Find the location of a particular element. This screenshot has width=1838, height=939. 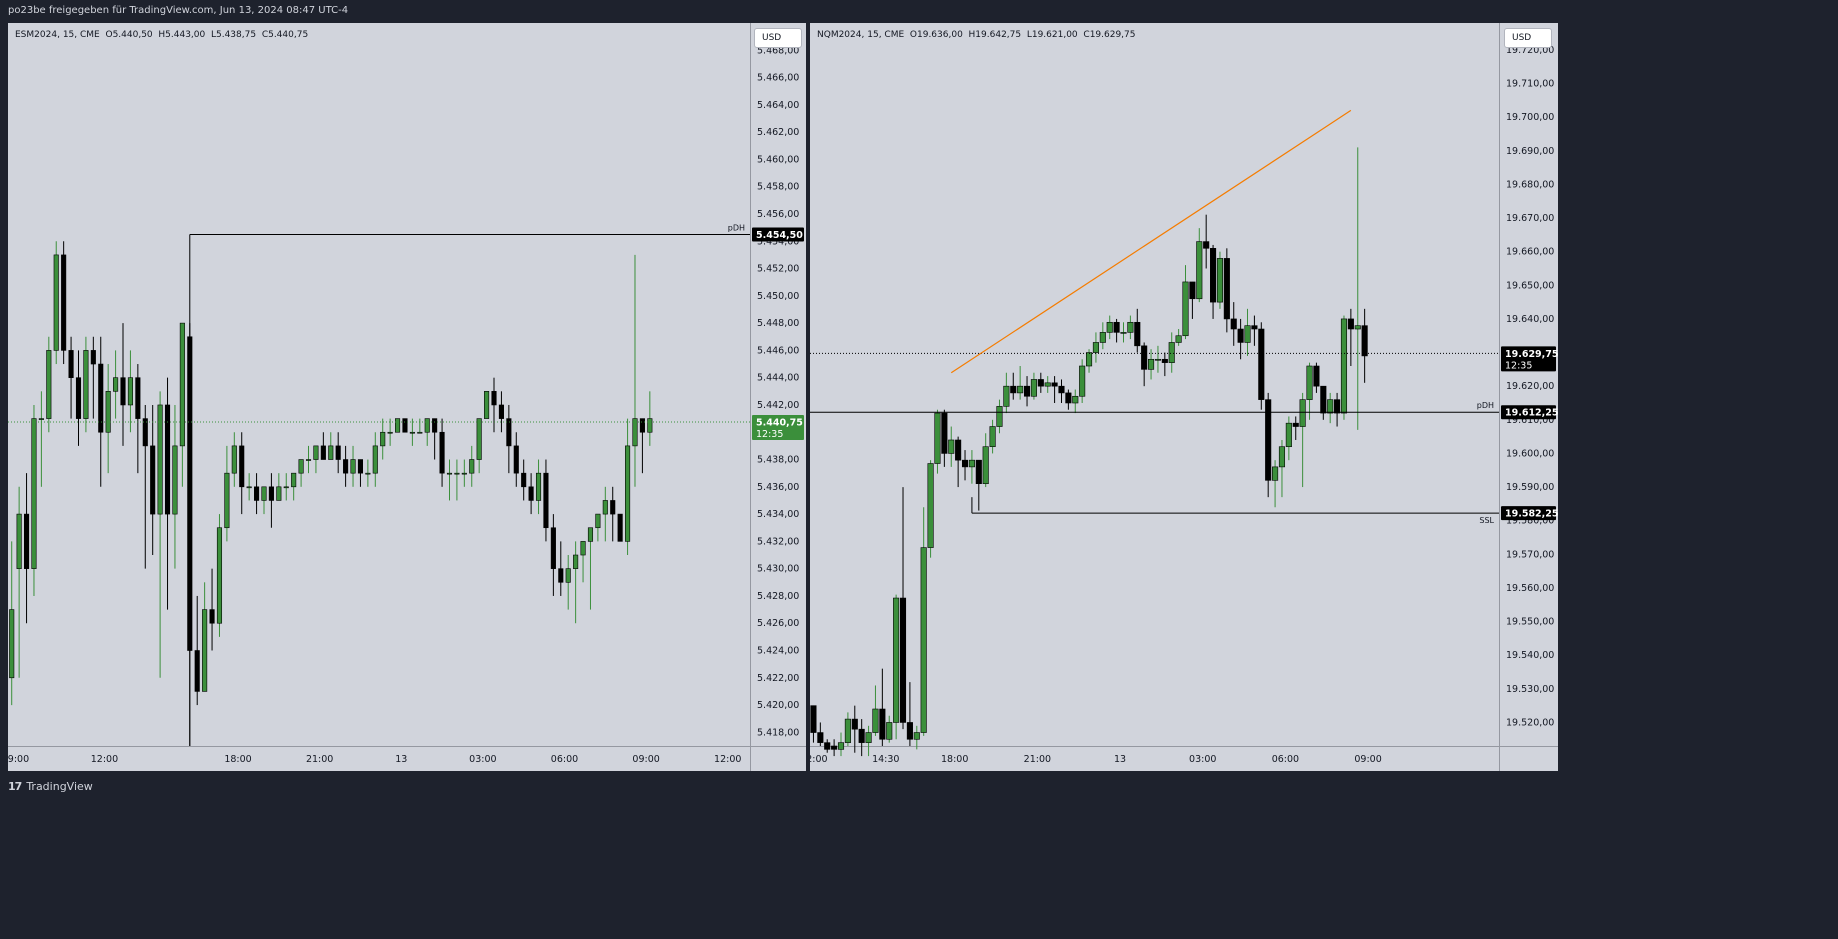

y-tick-label: 5.452,00 is located at coordinates (778, 269).